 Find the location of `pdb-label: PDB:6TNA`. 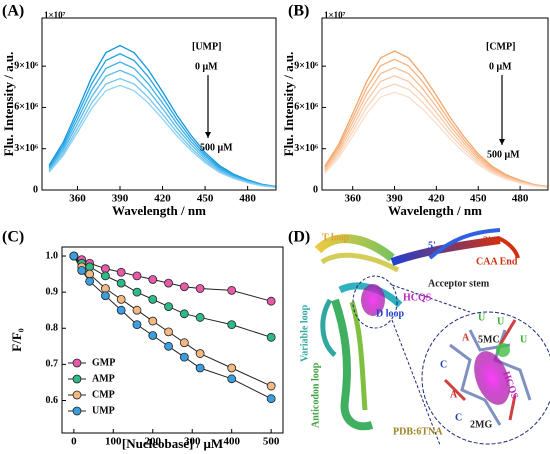

pdb-label: PDB:6TNA is located at coordinates (418, 431).